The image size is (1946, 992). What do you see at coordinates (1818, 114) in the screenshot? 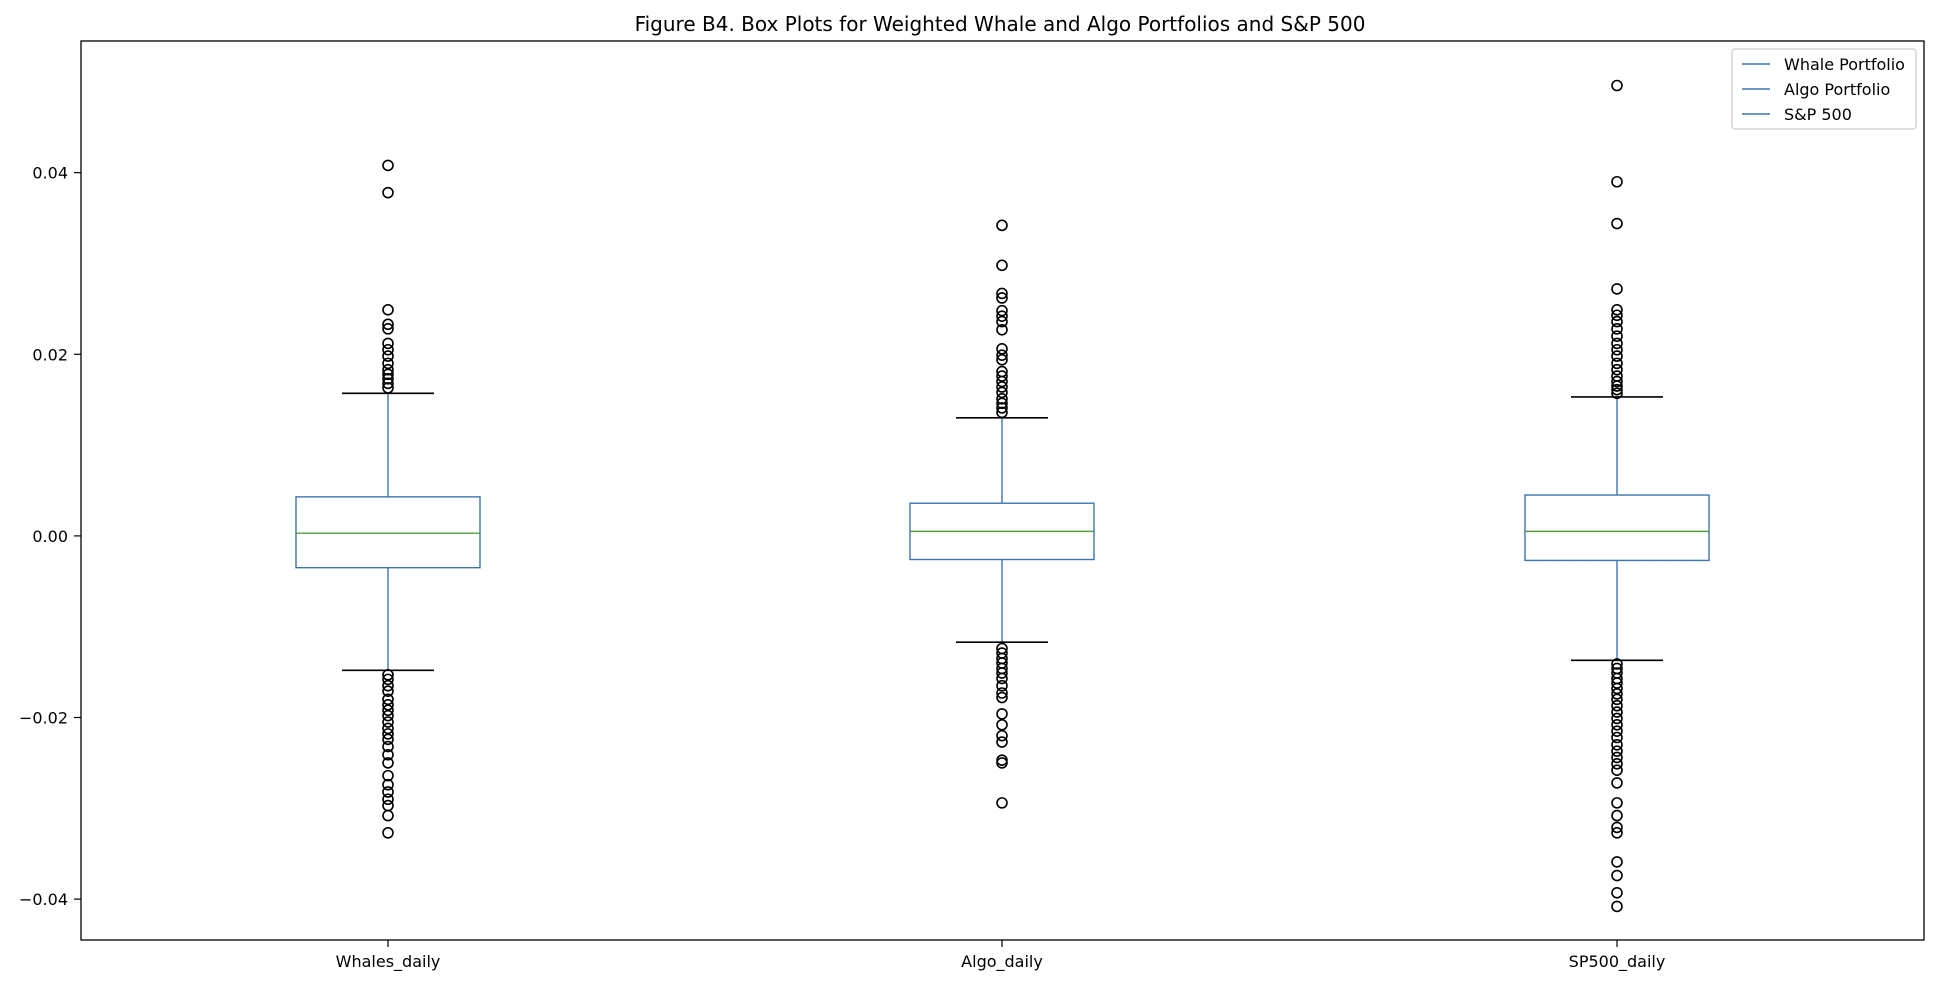
I see `legend-label-sp500: S&P 500` at bounding box center [1818, 114].